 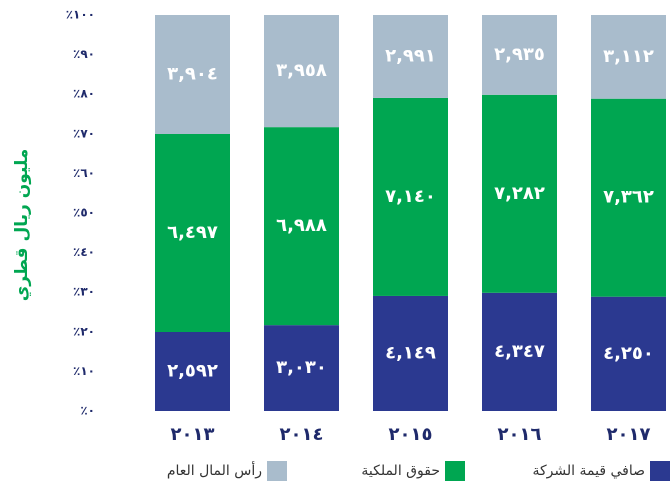 What do you see at coordinates (629, 434) in the screenshot?
I see `x-tick-label: ٢٠١٧` at bounding box center [629, 434].